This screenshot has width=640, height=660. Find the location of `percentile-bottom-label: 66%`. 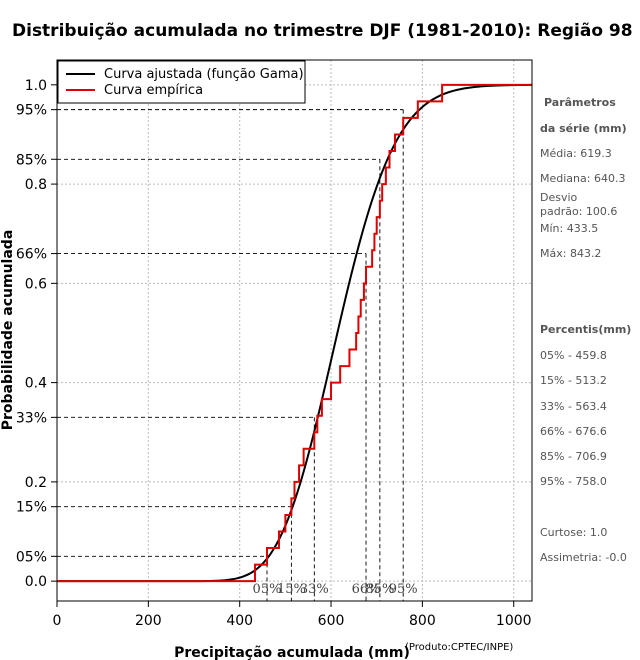

percentile-bottom-label: 66% is located at coordinates (366, 589).